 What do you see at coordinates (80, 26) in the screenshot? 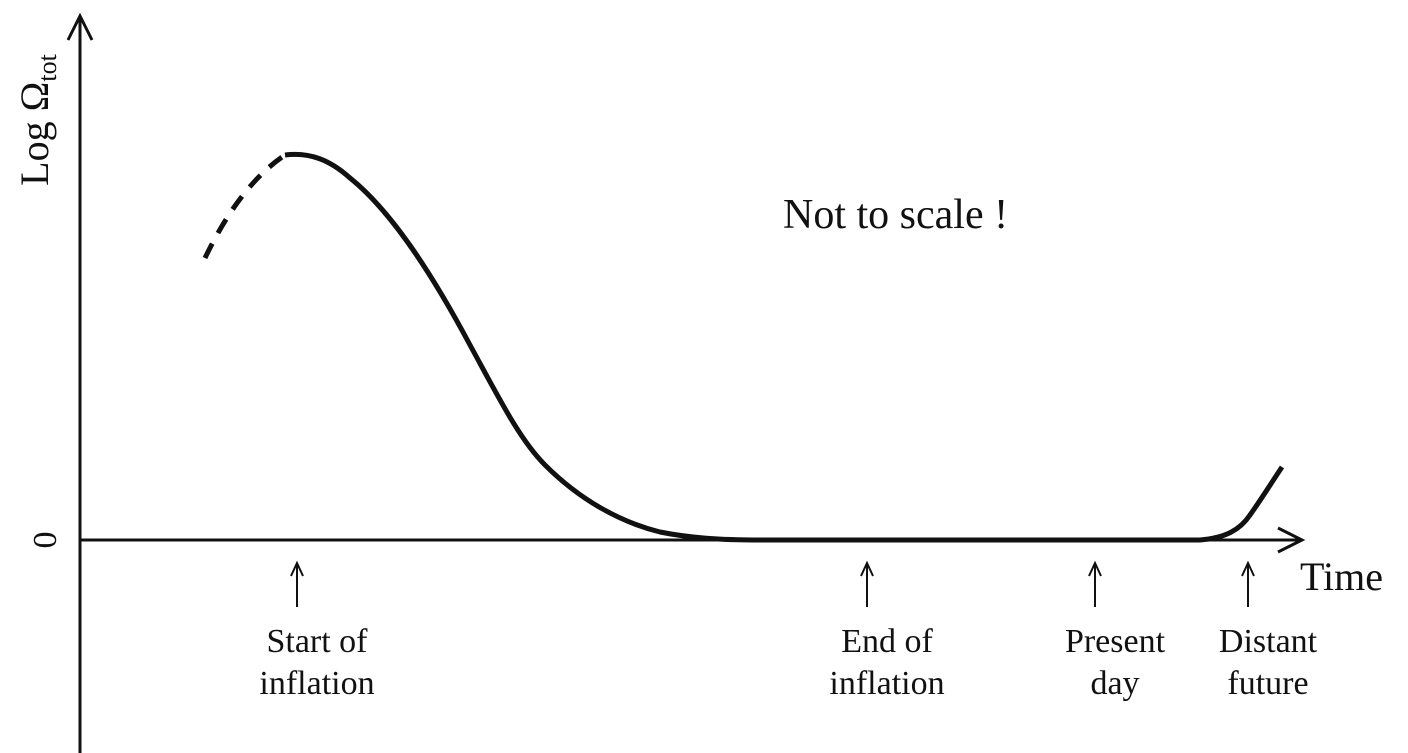
I see `y-axis-arrow` at bounding box center [80, 26].